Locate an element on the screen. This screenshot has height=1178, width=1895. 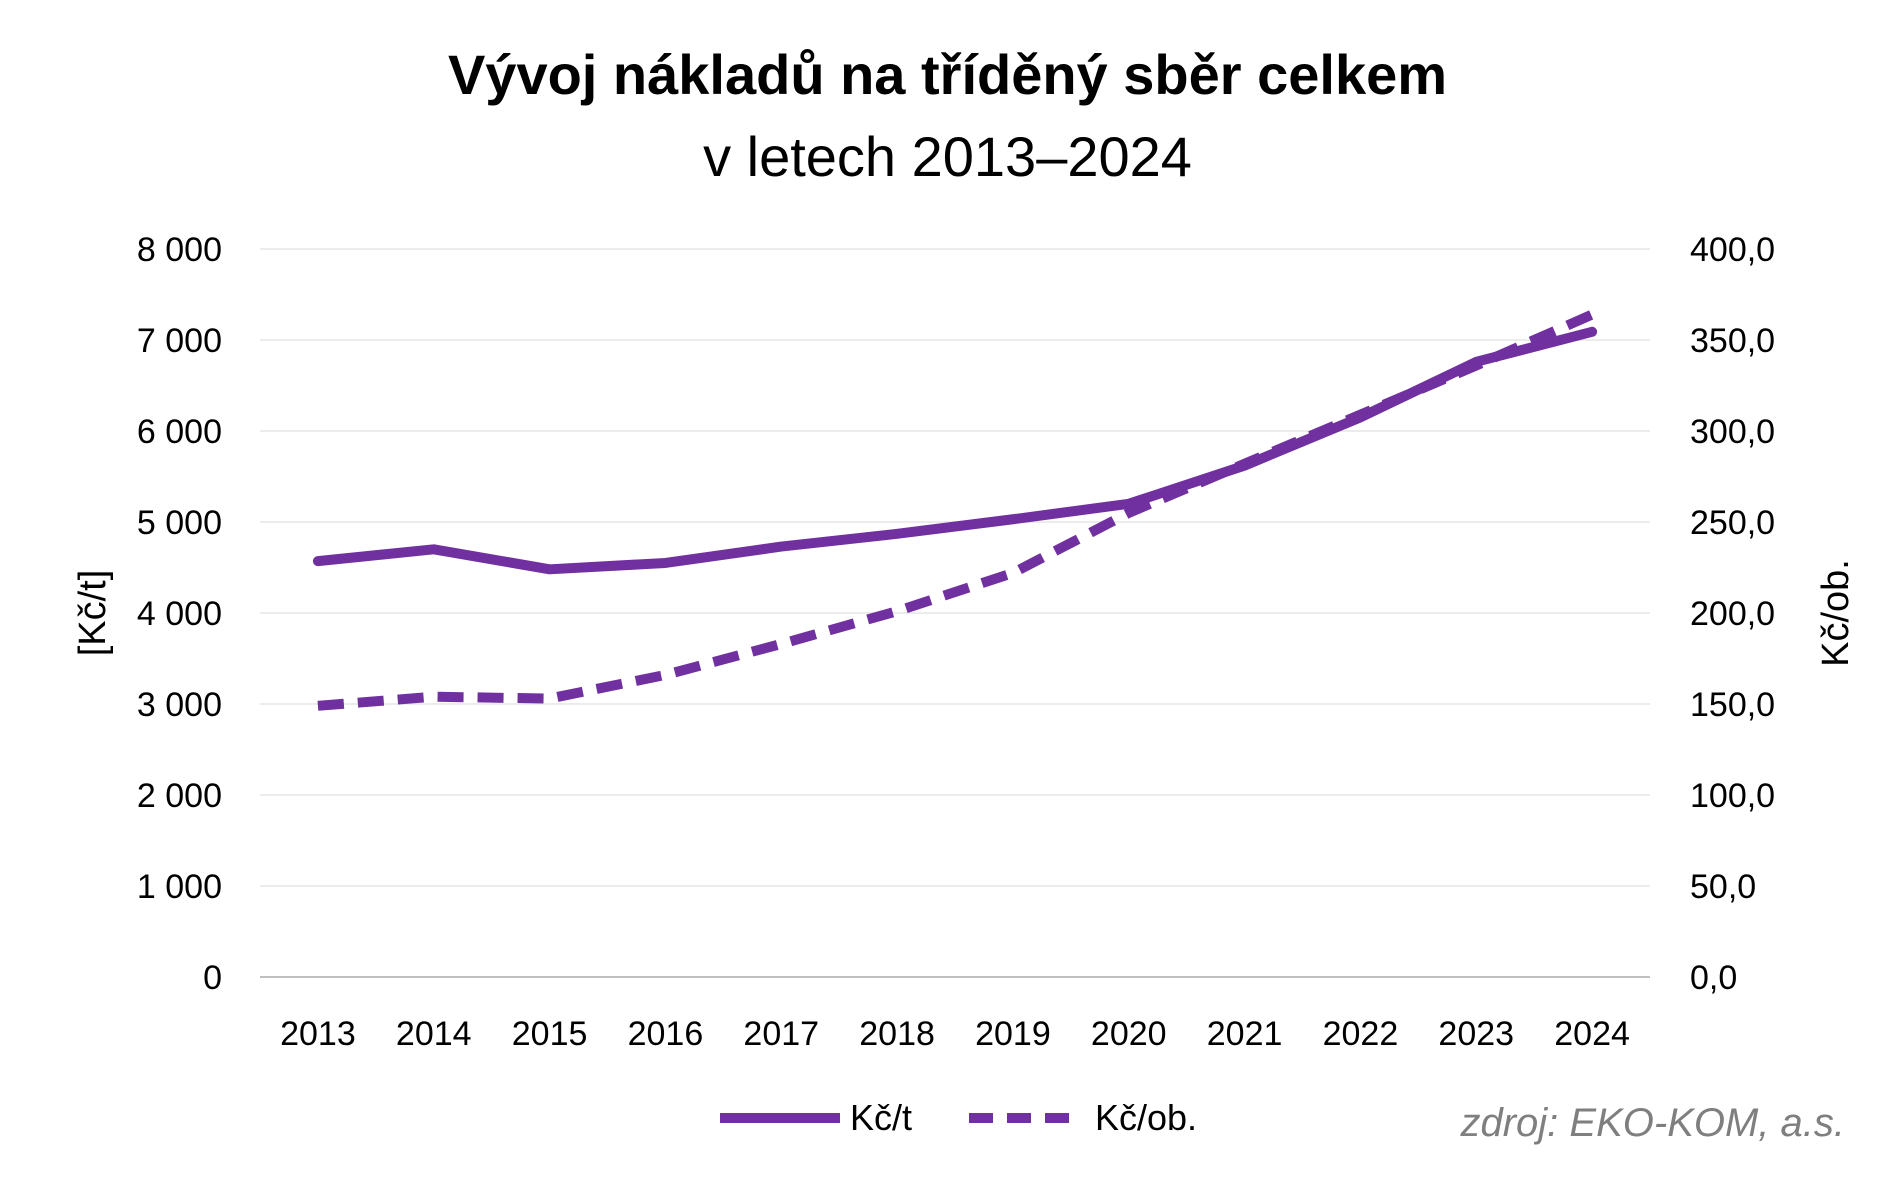
legend-label-kc-t: Kč/t is located at coordinates (881, 1117).